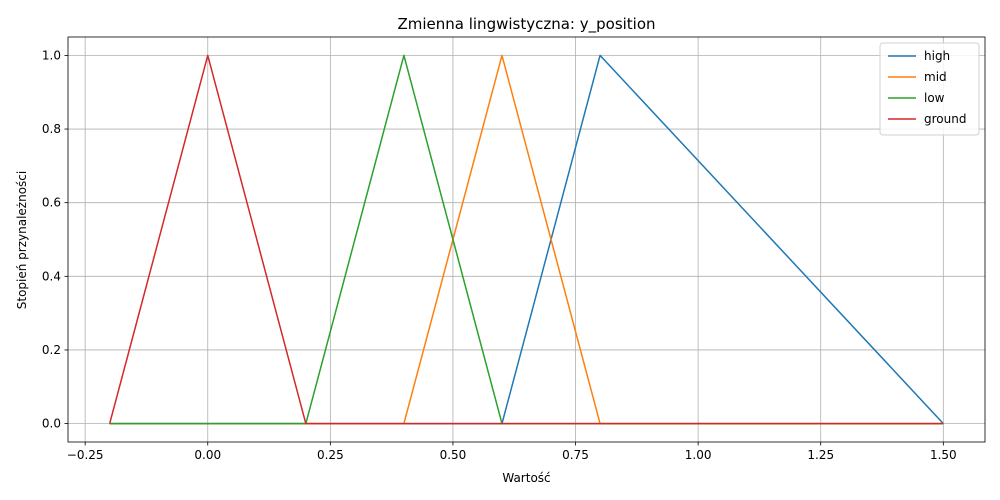 The image size is (1000, 500). Describe the element at coordinates (820, 455) in the screenshot. I see `x-tick-label: 1.25` at that location.